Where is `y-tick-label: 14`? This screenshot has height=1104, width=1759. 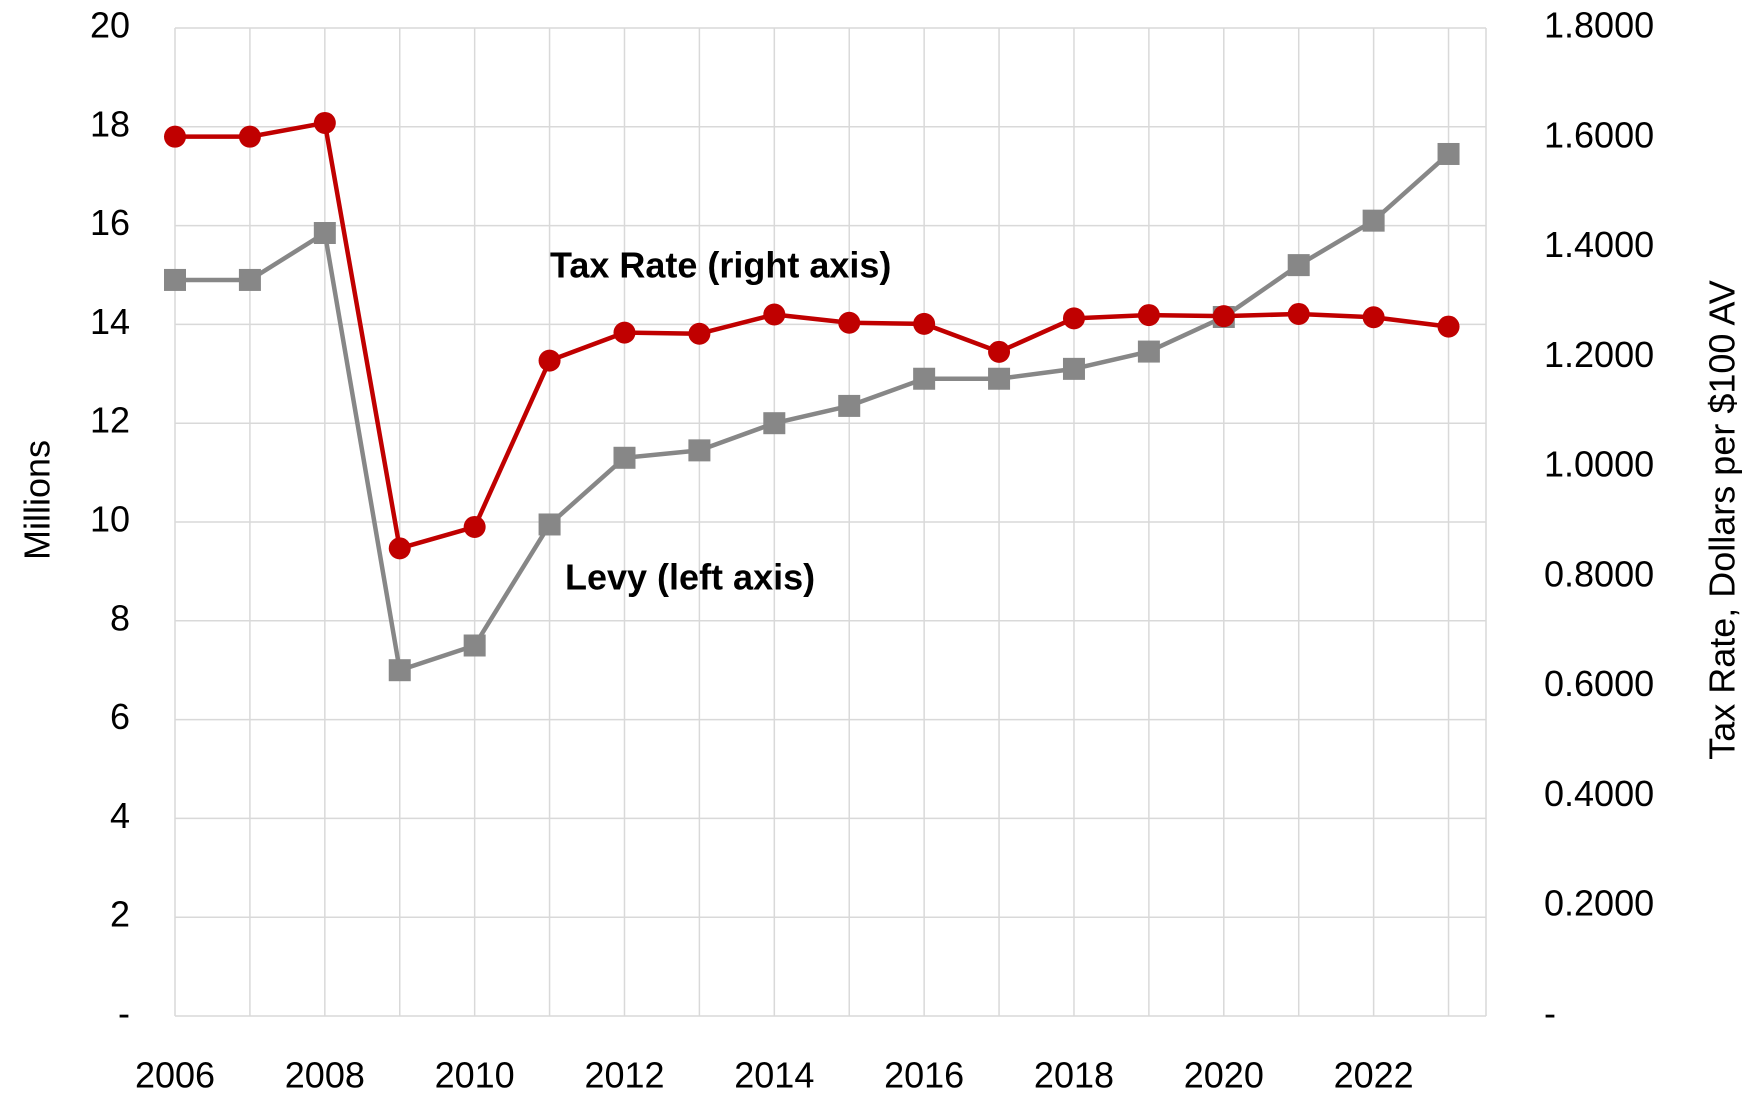 y-tick-label: 14 is located at coordinates (110, 321).